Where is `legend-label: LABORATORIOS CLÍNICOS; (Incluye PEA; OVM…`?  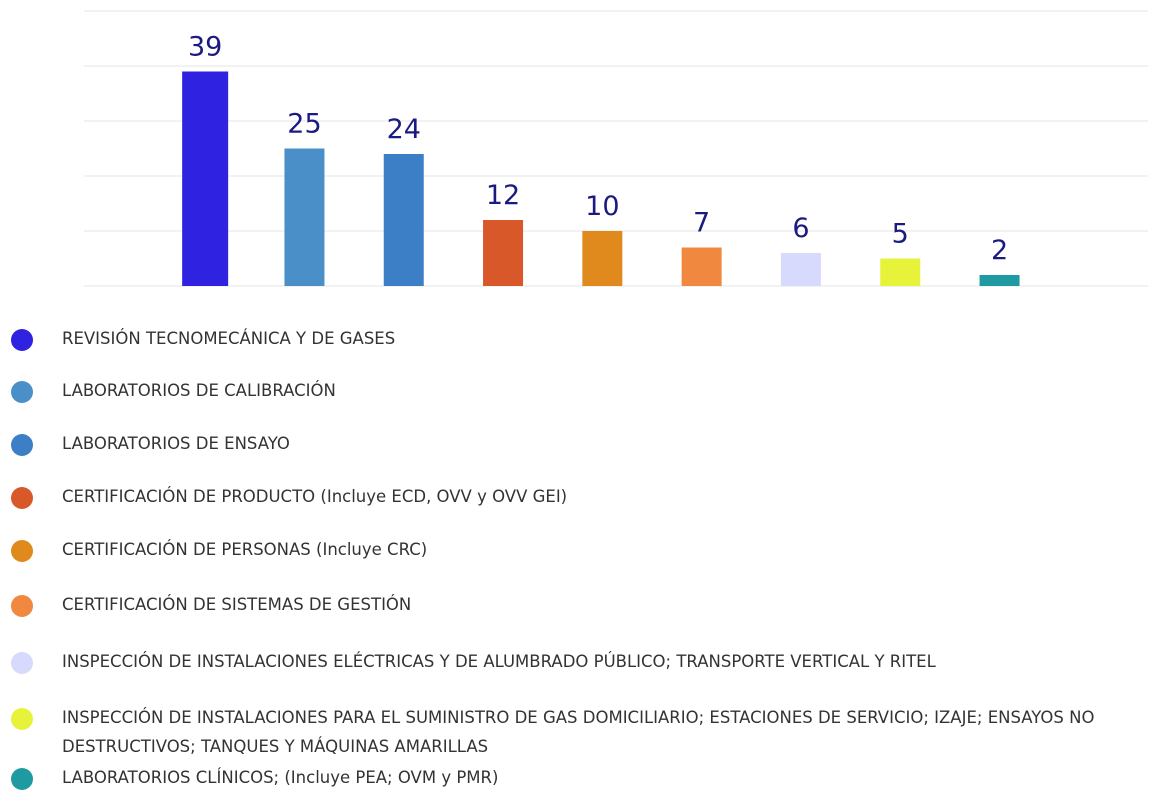 legend-label: LABORATORIOS CLÍNICOS; (Incluye PEA; OVM… is located at coordinates (280, 777).